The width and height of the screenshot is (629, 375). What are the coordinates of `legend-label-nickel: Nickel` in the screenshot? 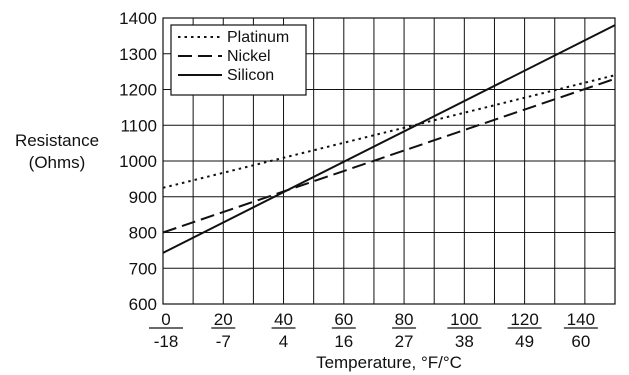 It's located at (249, 56).